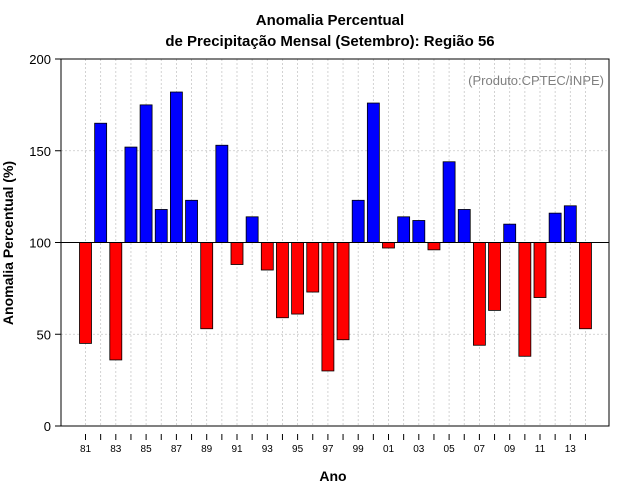  I want to click on x-tick-label: 95, so click(298, 449).